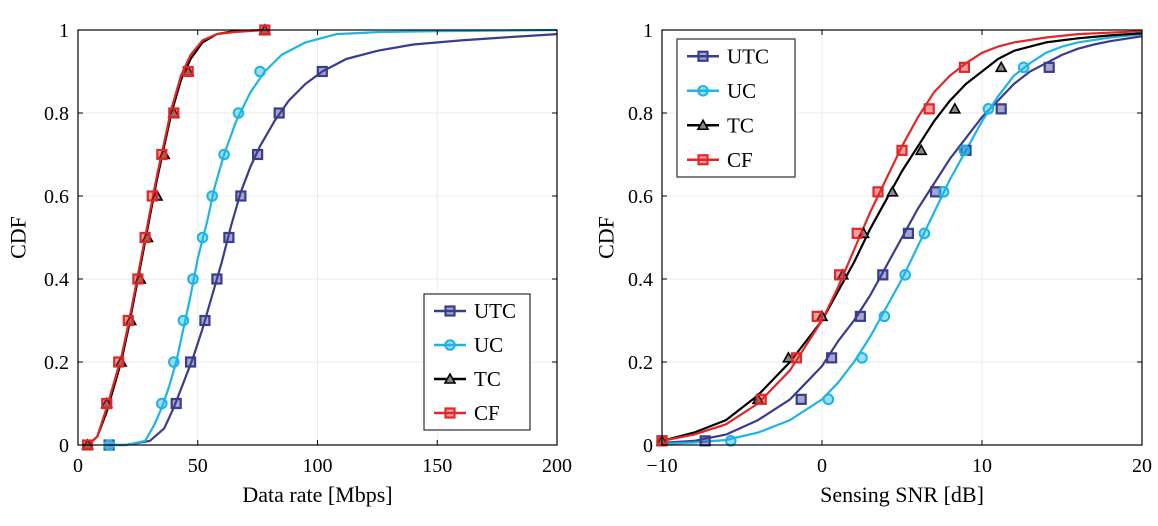 This screenshot has width=1158, height=526. Describe the element at coordinates (487, 379) in the screenshot. I see `legend-label: TC` at that location.